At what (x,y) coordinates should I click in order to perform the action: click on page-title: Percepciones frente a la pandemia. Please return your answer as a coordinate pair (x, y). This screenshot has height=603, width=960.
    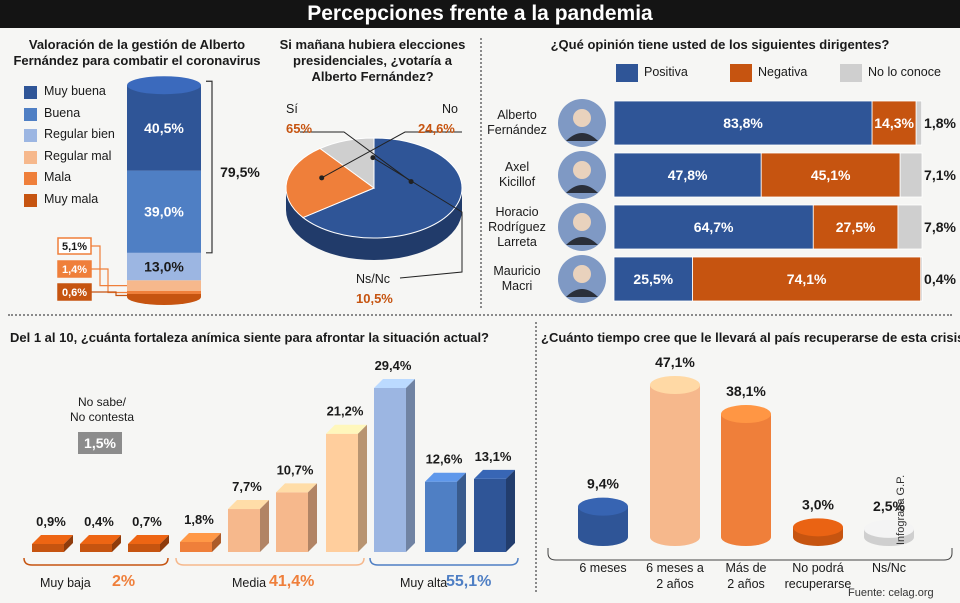
    Looking at the image, I should click on (480, 14).